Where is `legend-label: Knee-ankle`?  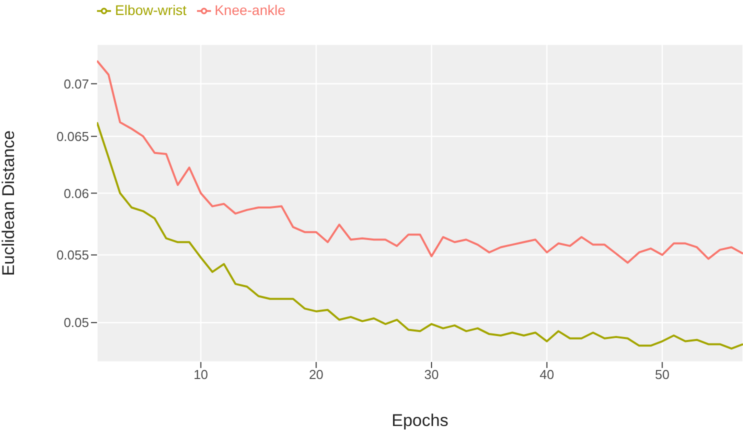 legend-label: Knee-ankle is located at coordinates (250, 10).